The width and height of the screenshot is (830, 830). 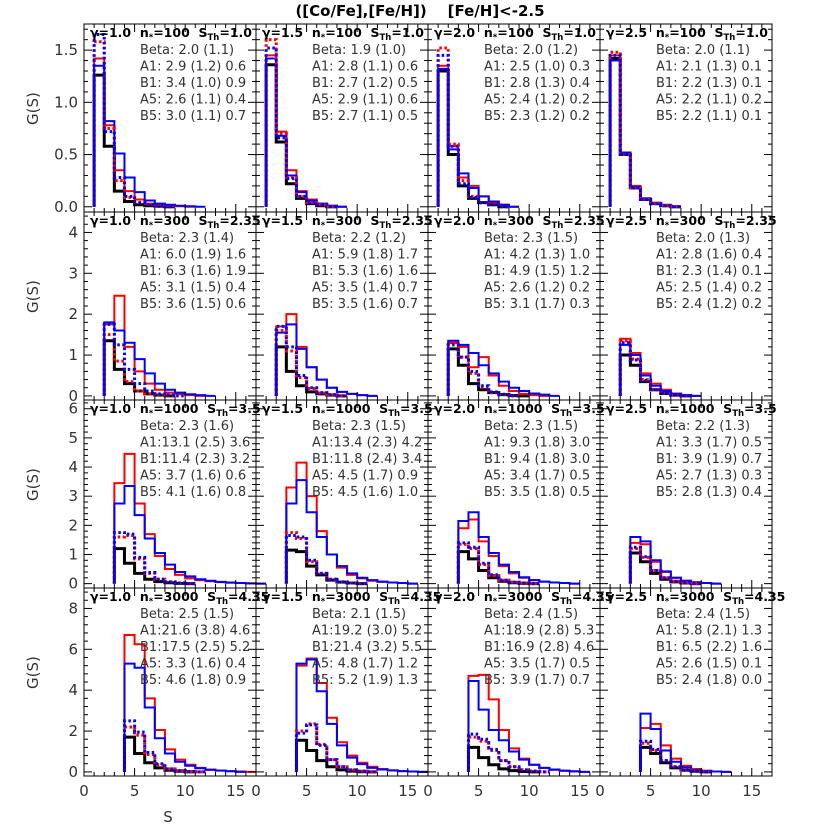 What do you see at coordinates (515, 34) in the screenshot?
I see `panel-header: γ=2.0 n*=100 STh=1.0` at bounding box center [515, 34].